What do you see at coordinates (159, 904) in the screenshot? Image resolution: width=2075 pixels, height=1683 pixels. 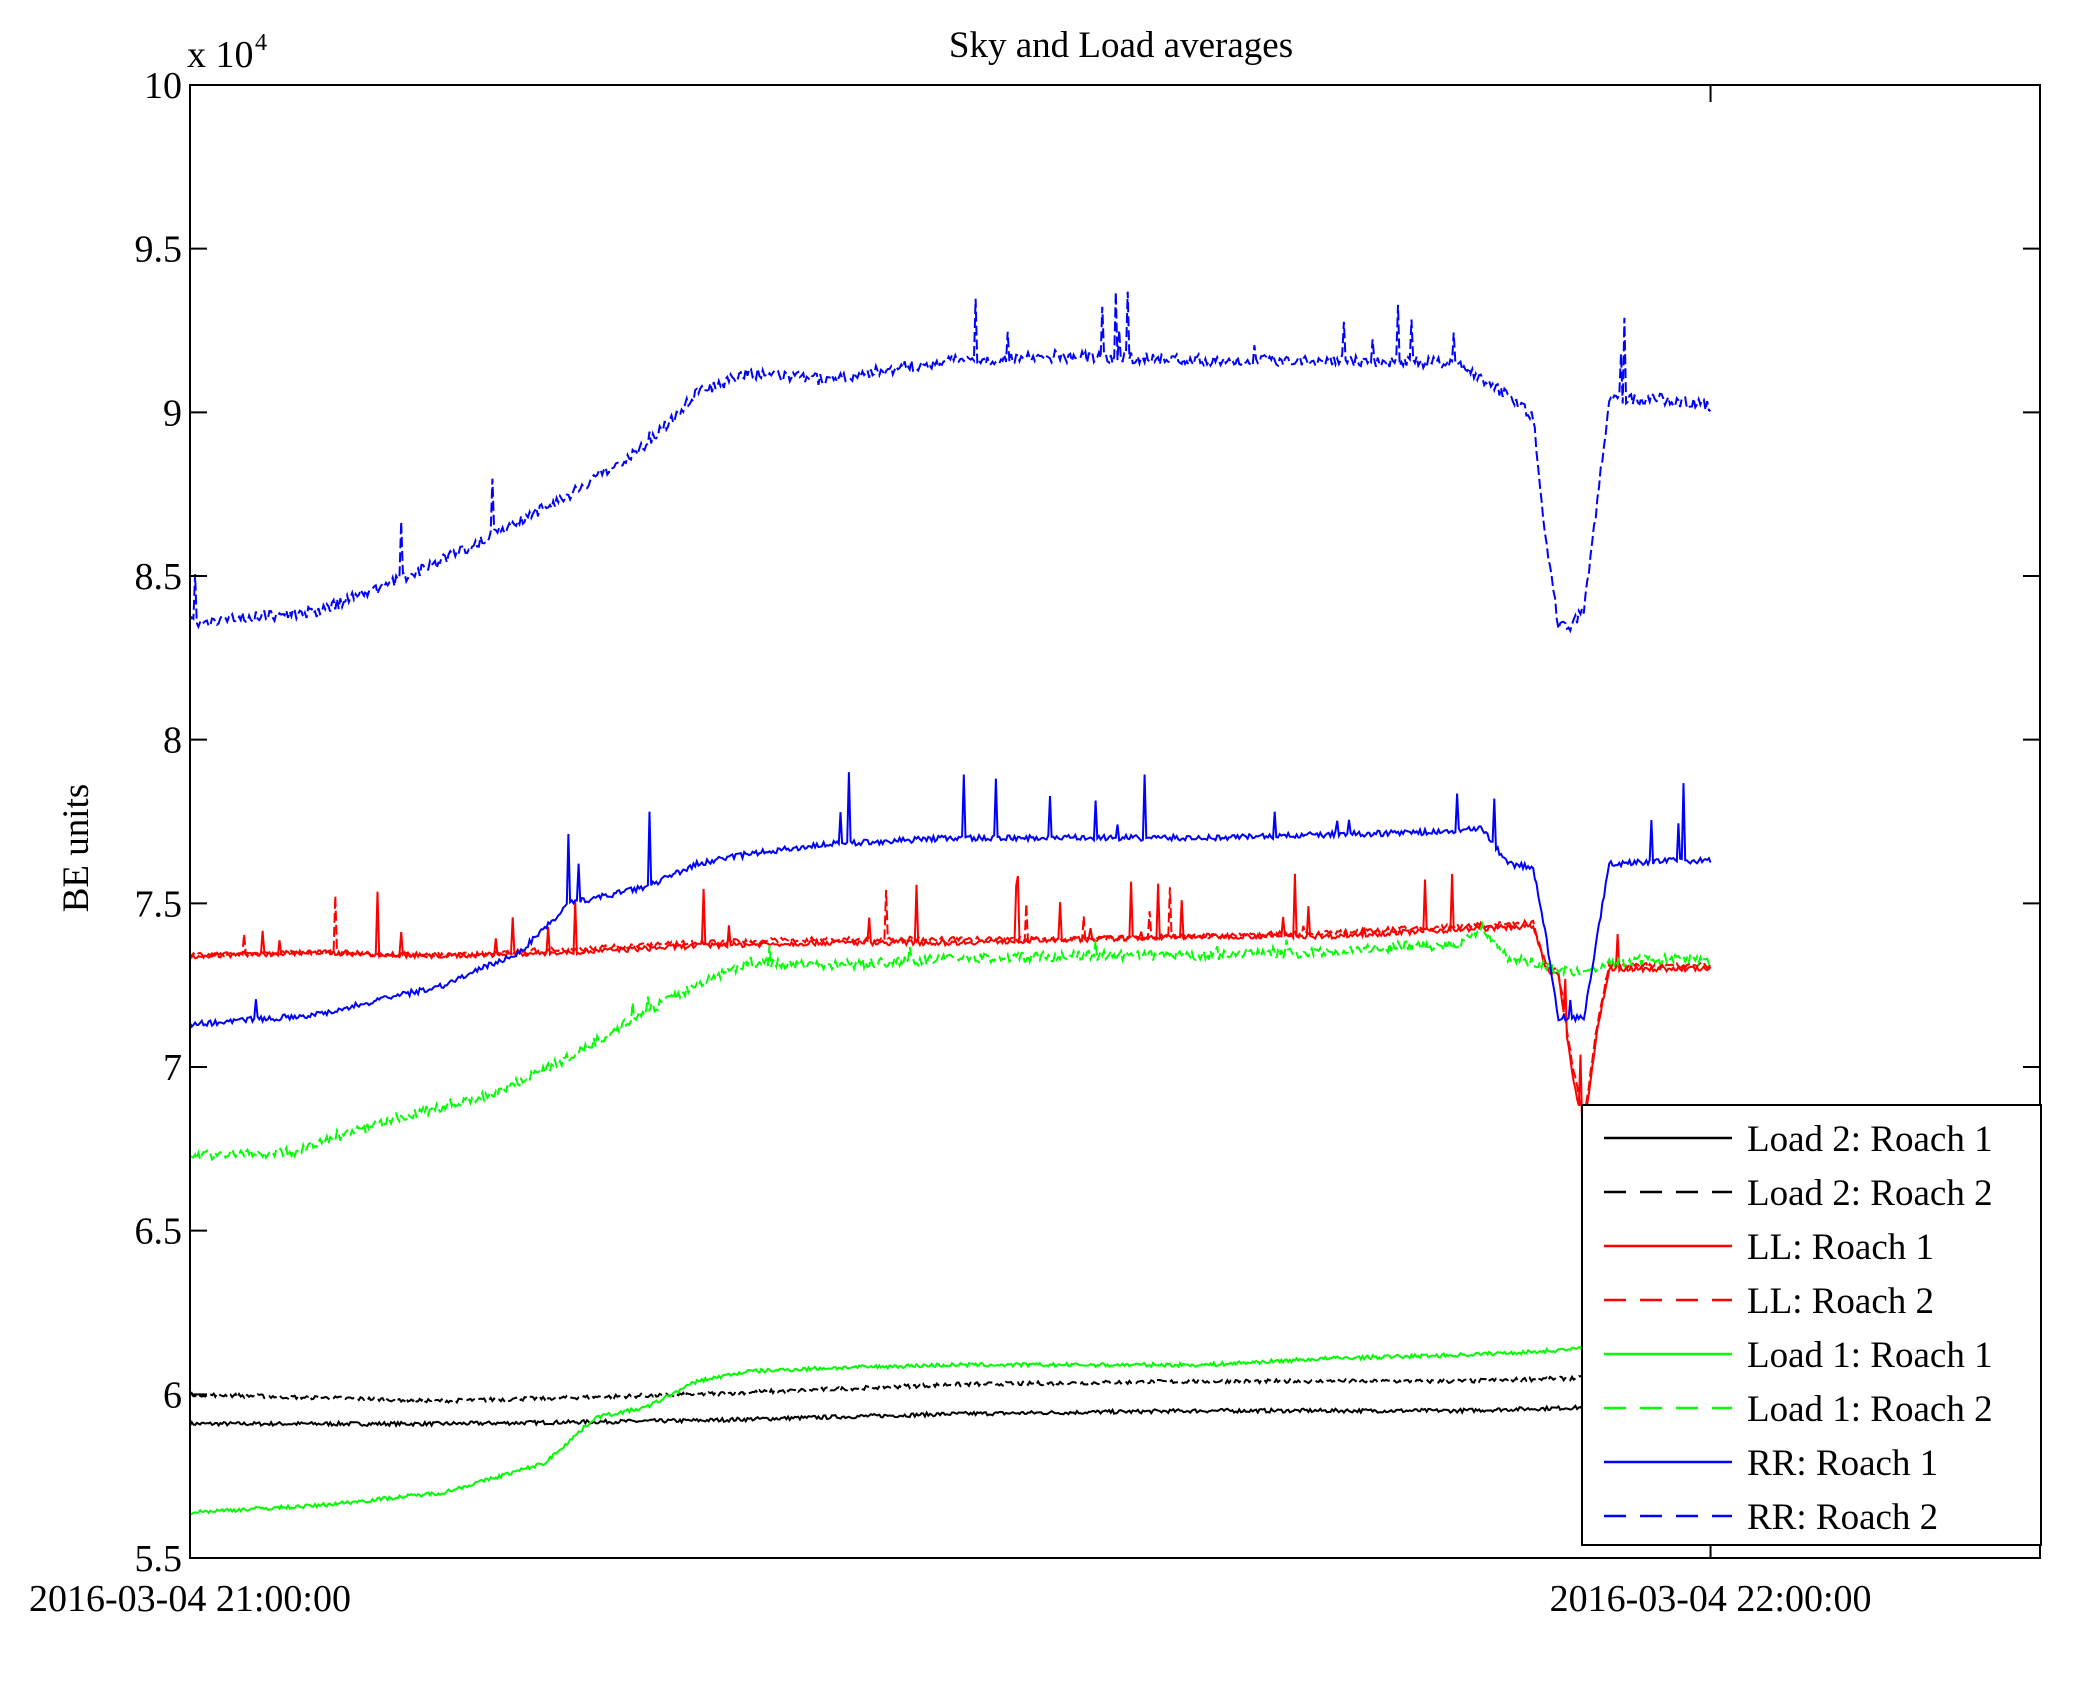 I see `y-tick-label-4: 7.5` at bounding box center [159, 904].